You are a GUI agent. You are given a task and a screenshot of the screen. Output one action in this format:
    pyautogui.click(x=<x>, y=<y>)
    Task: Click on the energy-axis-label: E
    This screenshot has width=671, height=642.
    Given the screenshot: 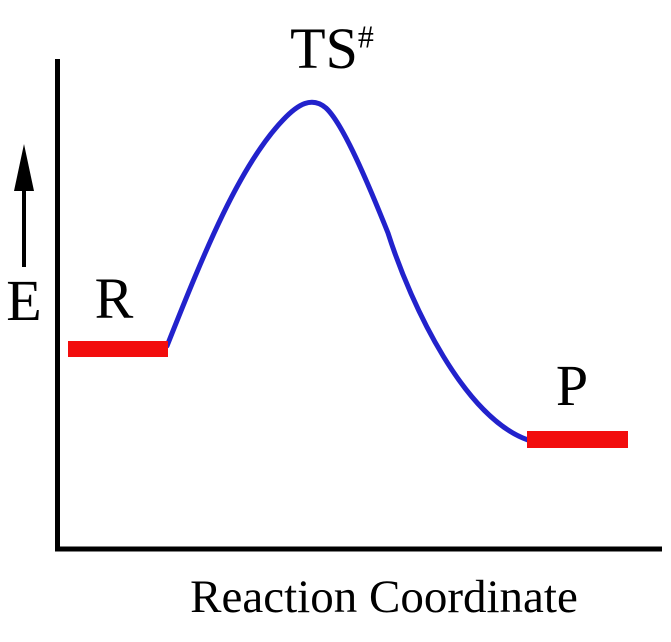 What is the action you would take?
    pyautogui.click(x=24, y=300)
    